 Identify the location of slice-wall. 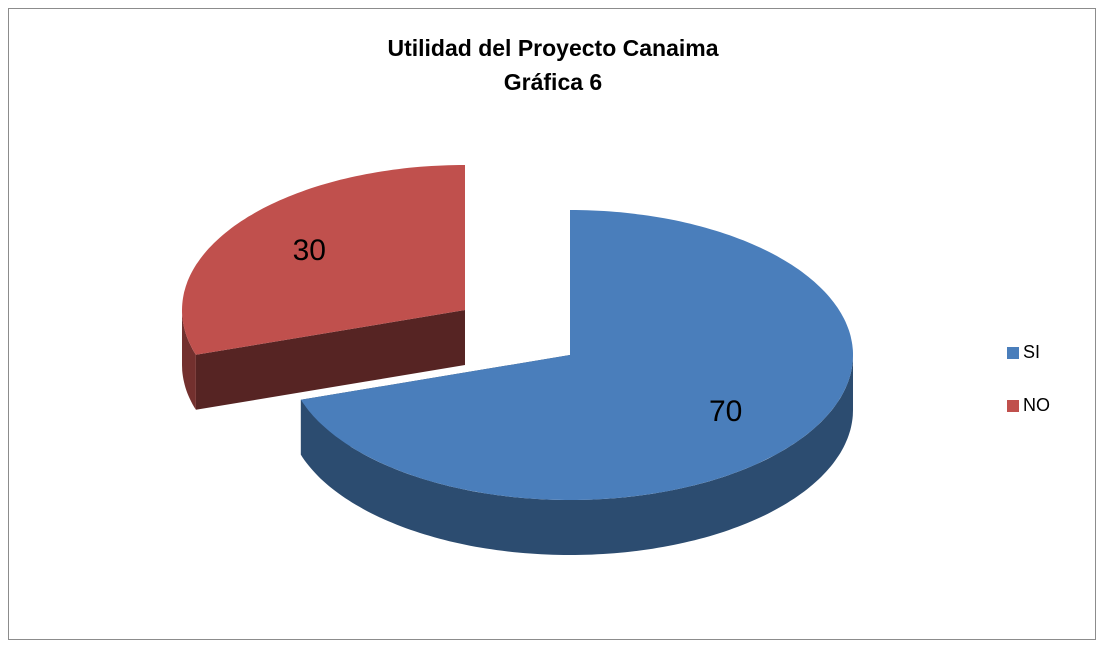
(330, 360).